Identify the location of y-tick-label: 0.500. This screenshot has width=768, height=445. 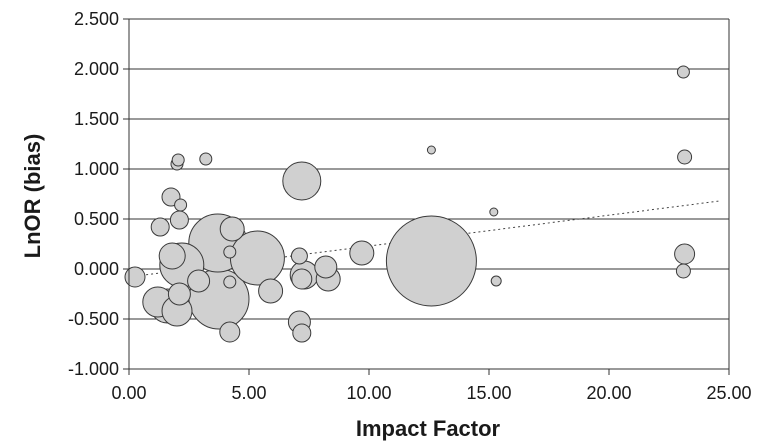
(96, 219).